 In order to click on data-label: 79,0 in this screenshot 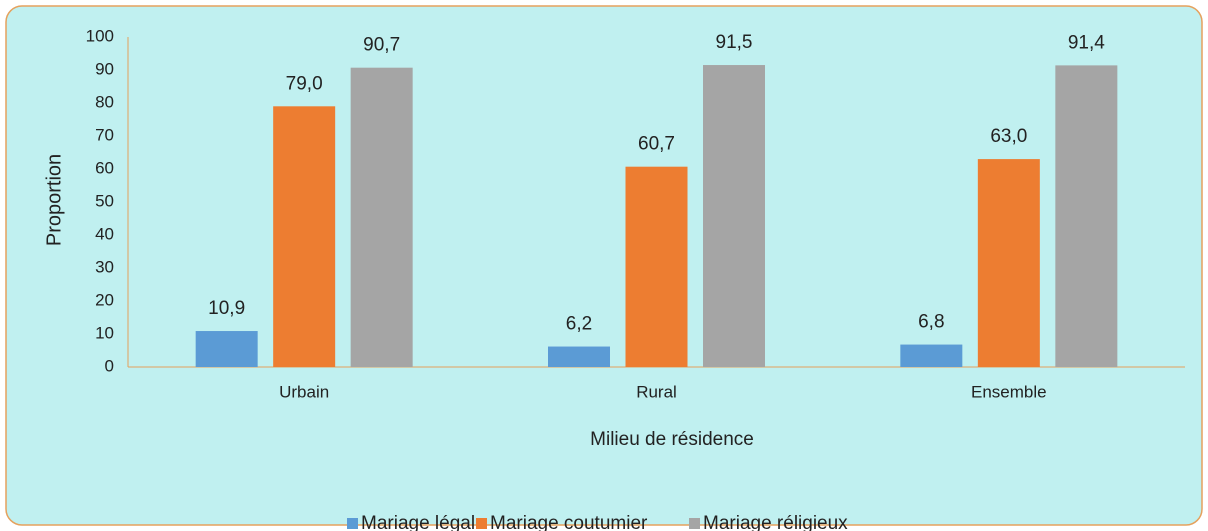, I will do `click(304, 83)`.